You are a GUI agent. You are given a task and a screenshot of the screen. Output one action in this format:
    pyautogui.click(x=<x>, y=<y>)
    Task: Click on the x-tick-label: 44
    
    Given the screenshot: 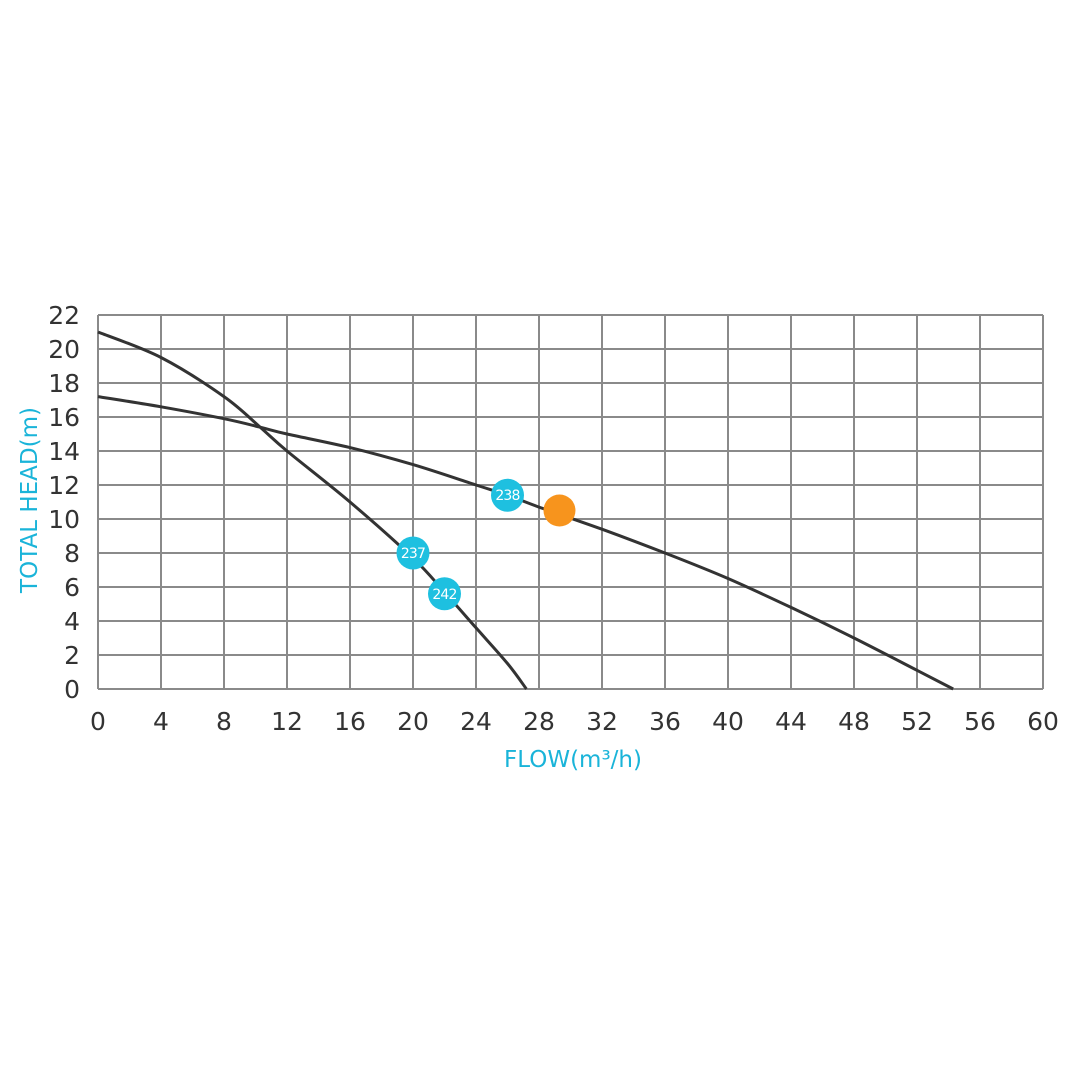 What is the action you would take?
    pyautogui.click(x=791, y=721)
    